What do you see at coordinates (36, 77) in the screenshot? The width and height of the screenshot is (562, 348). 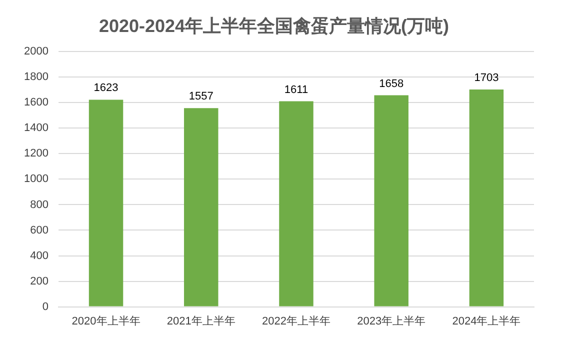 I see `y-tick-label: 1800` at bounding box center [36, 77].